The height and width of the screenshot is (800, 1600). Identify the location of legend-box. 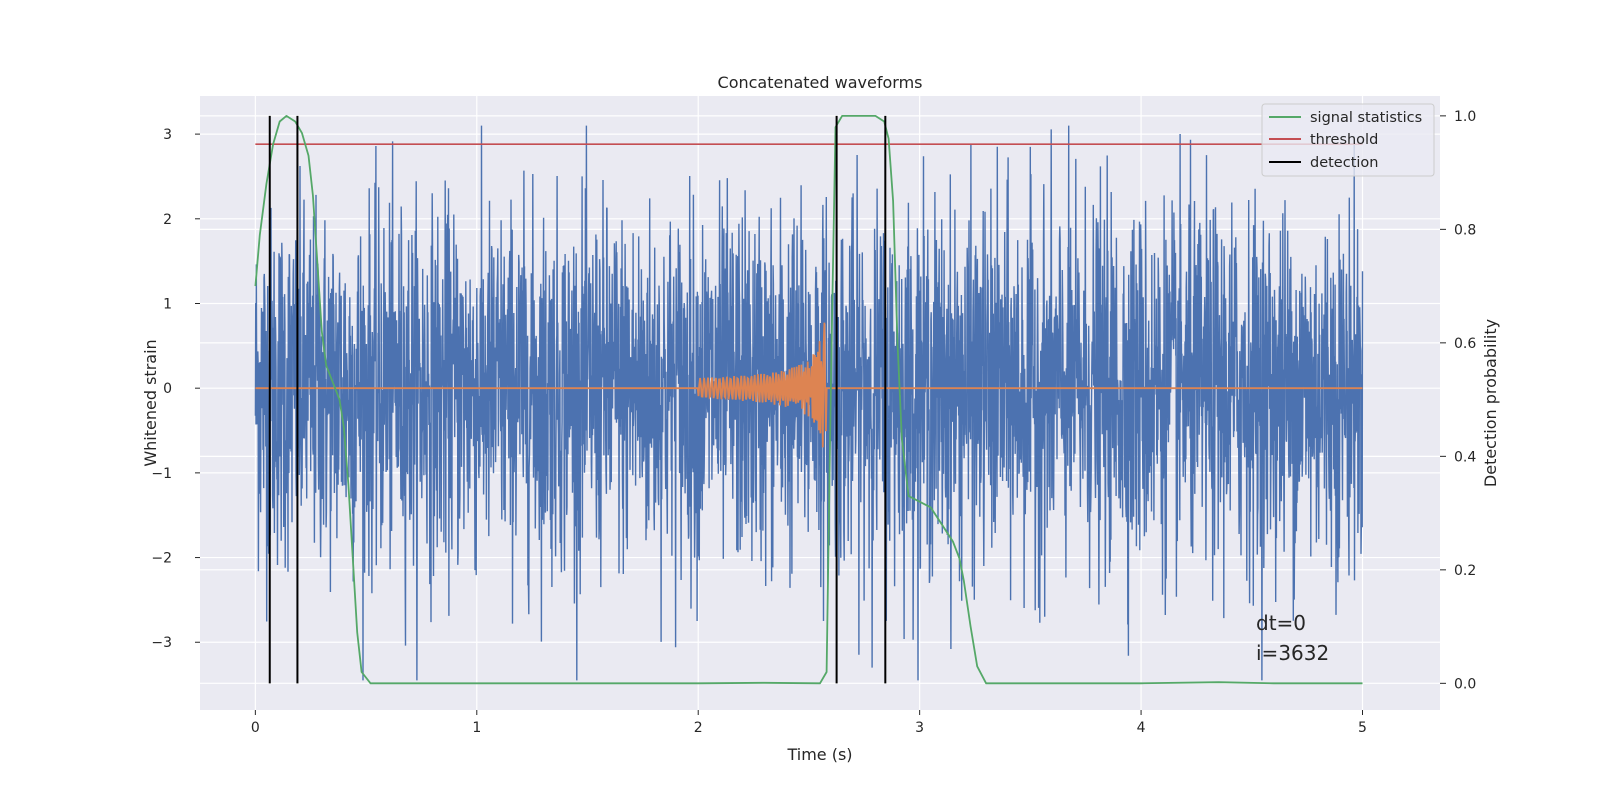
(1348, 140).